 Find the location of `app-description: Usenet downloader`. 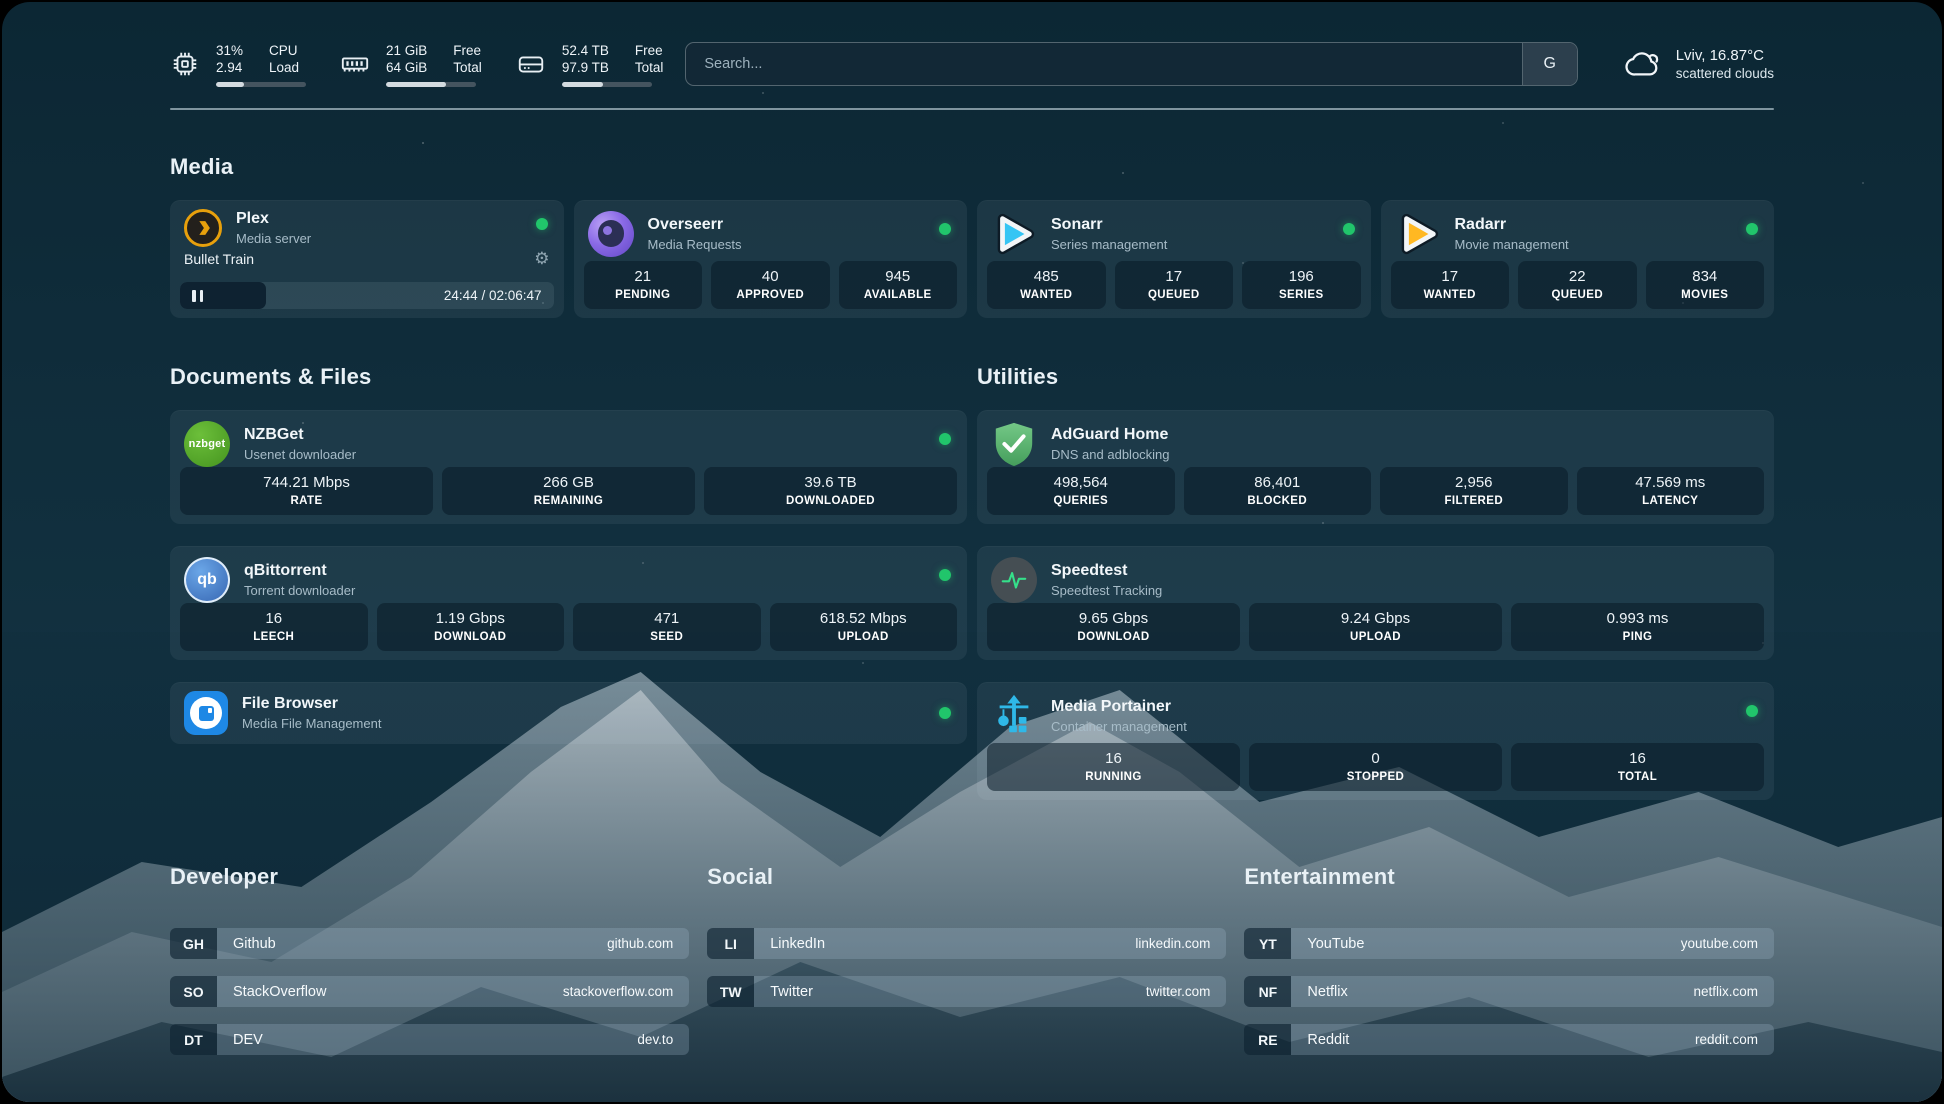

app-description: Usenet downloader is located at coordinates (300, 454).